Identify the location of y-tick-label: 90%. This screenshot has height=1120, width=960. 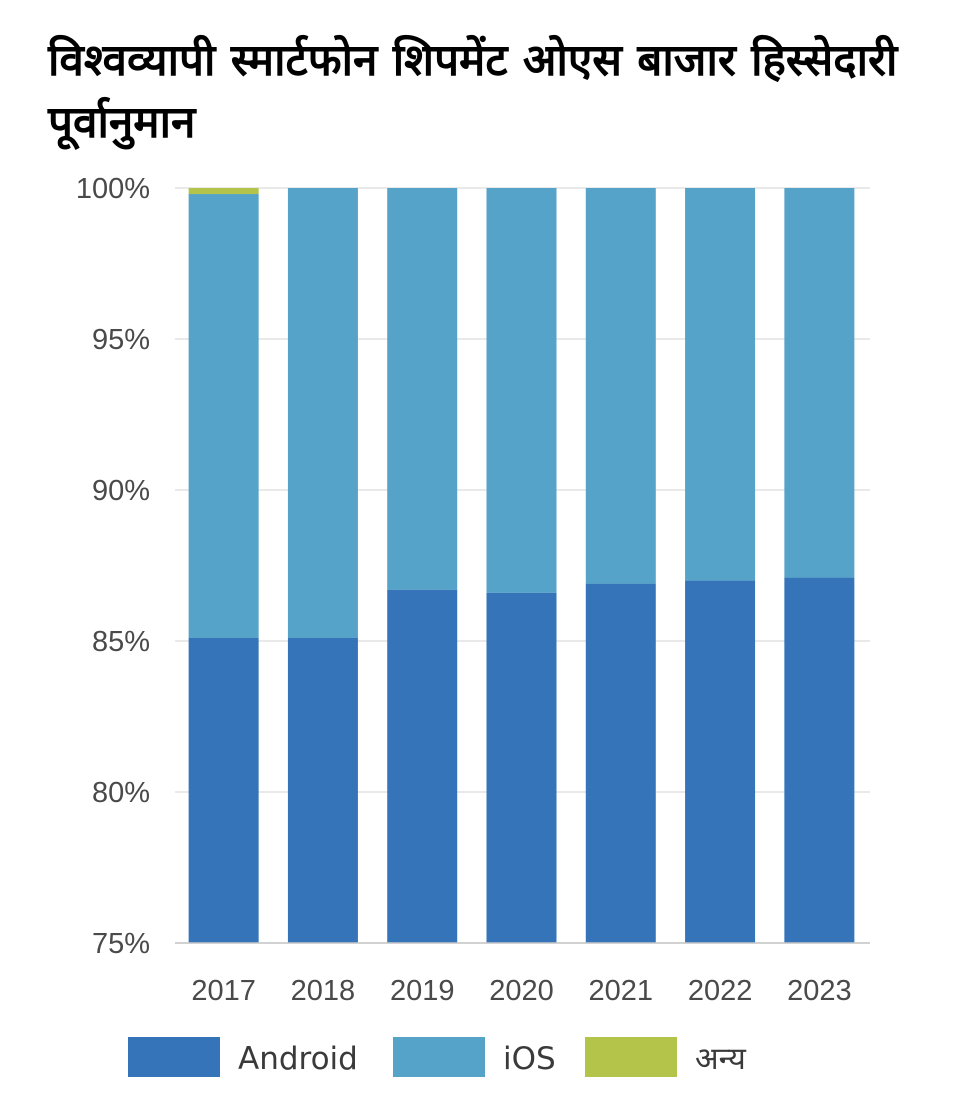
(121, 491).